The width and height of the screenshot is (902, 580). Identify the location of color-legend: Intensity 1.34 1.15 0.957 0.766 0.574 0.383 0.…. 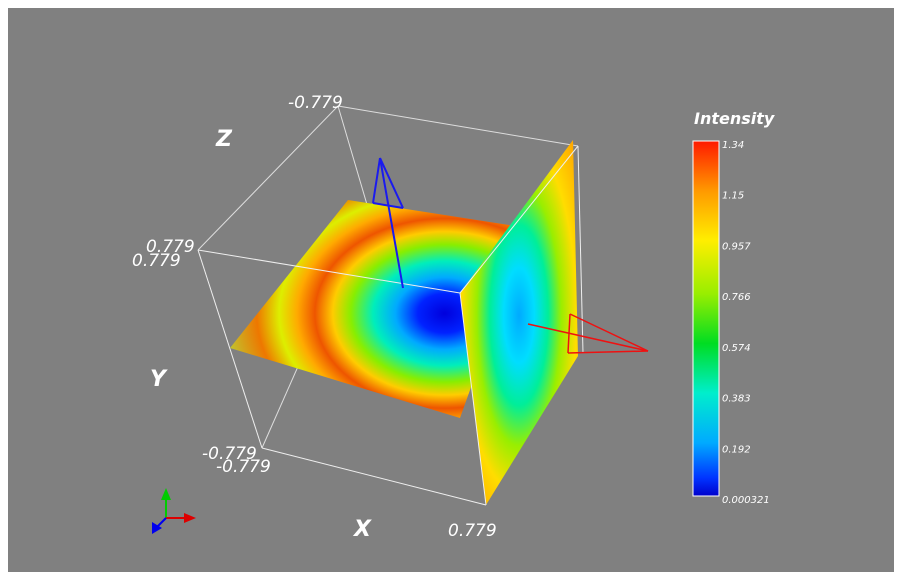
(733, 307).